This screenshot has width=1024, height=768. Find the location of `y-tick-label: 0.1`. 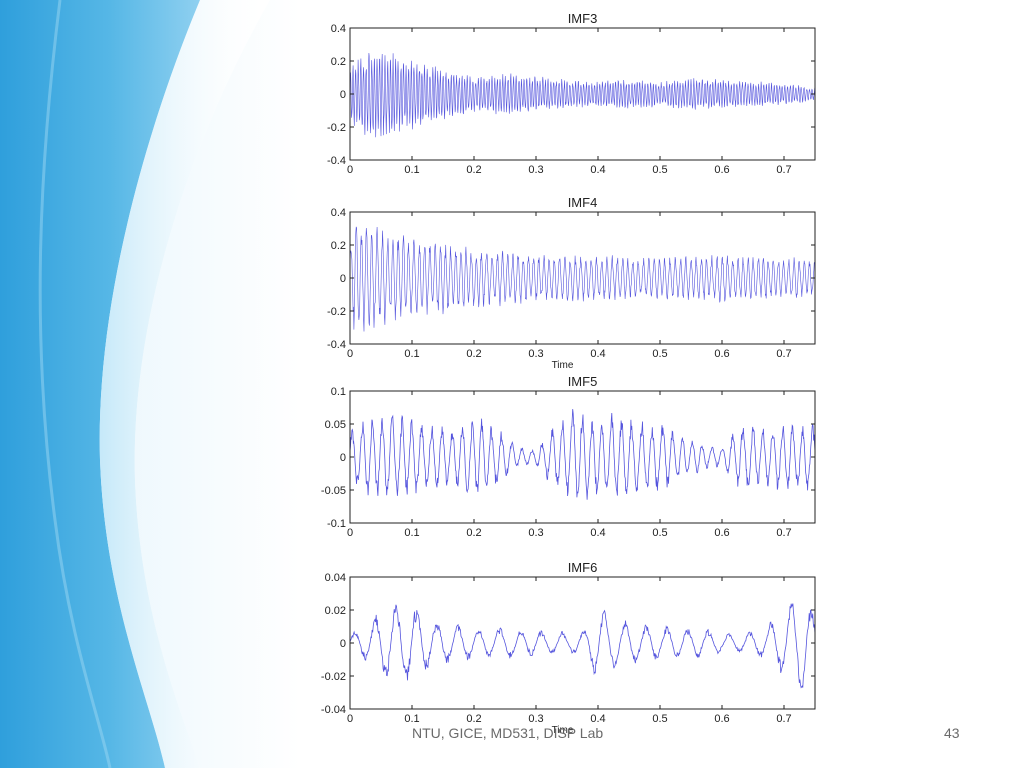

y-tick-label: 0.1 is located at coordinates (338, 392).